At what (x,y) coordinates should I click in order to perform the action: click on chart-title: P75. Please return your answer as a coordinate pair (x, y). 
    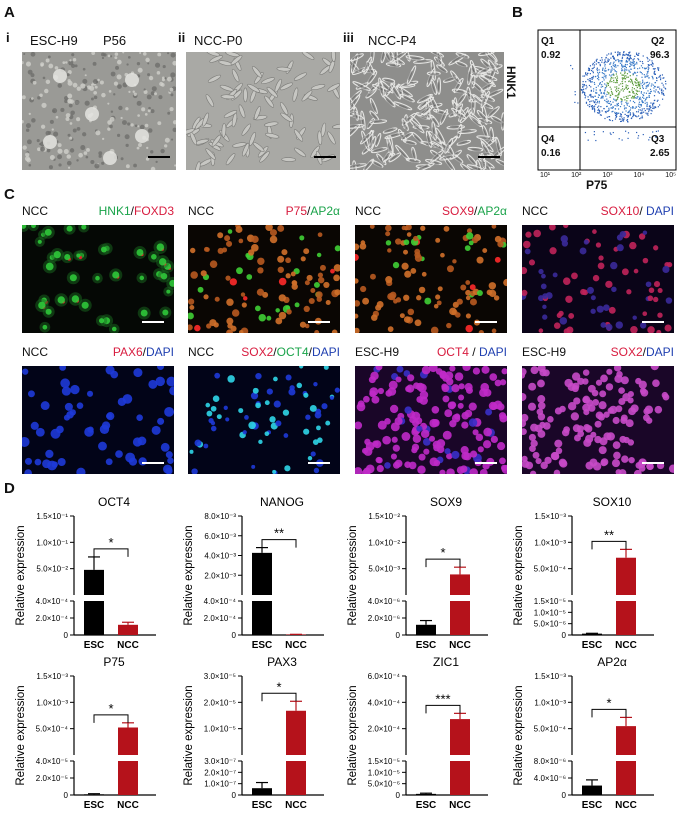
    Looking at the image, I should click on (114, 662).